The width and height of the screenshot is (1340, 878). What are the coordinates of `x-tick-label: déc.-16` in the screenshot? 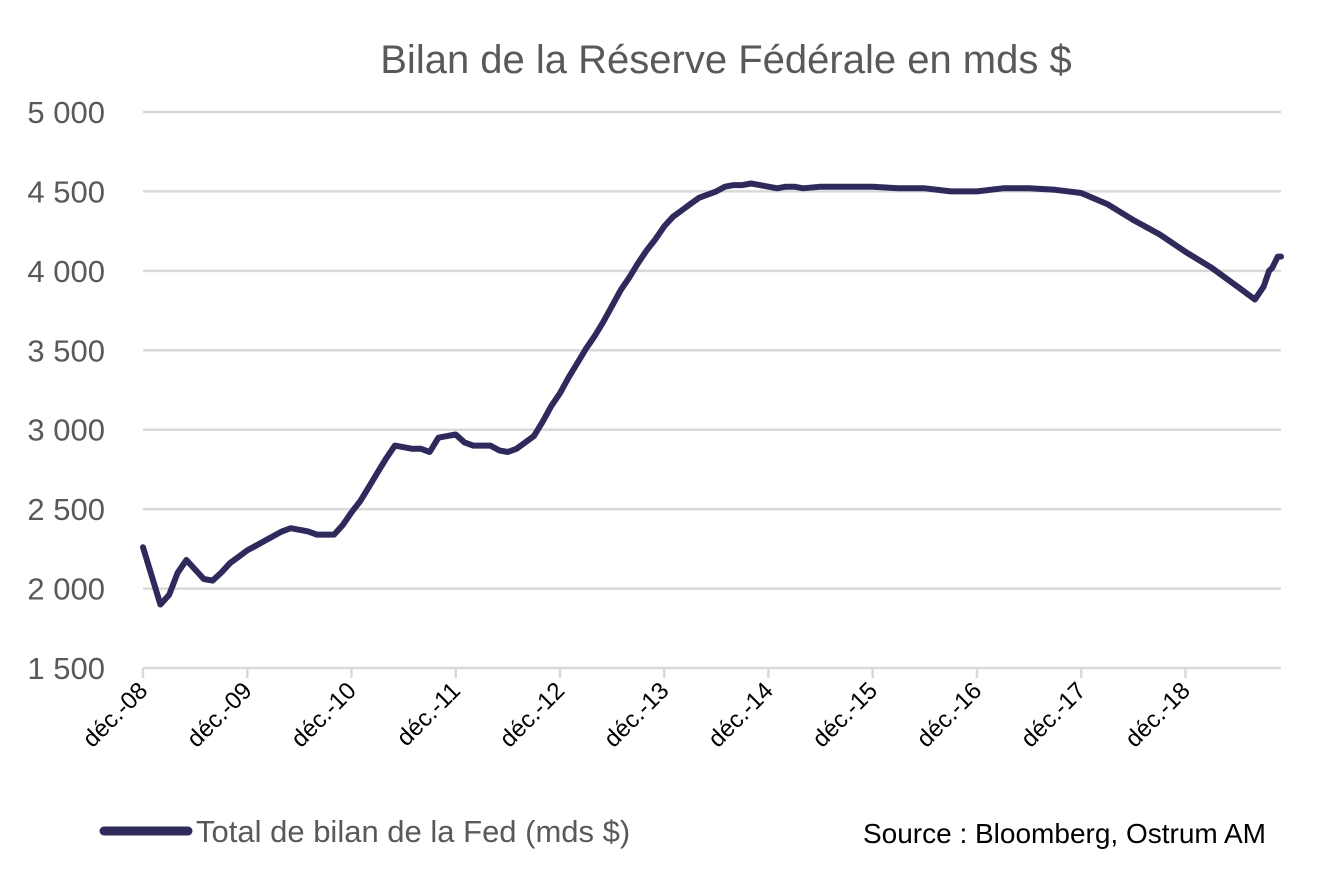 It's located at (949, 715).